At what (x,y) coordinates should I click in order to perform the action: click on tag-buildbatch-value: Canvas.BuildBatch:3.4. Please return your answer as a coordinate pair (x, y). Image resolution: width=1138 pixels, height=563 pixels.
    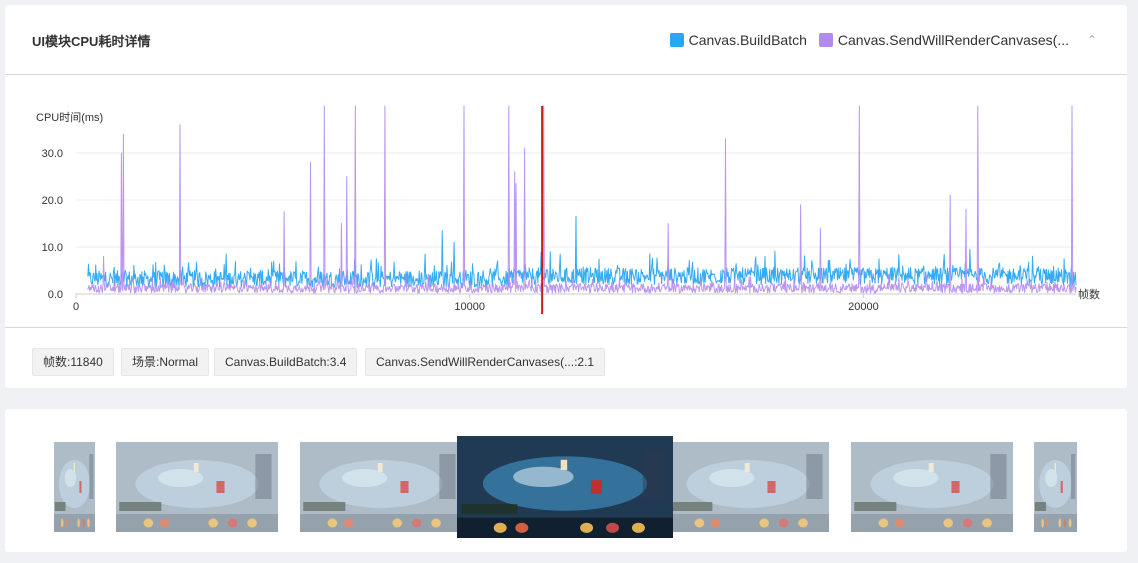
    Looking at the image, I should click on (286, 362).